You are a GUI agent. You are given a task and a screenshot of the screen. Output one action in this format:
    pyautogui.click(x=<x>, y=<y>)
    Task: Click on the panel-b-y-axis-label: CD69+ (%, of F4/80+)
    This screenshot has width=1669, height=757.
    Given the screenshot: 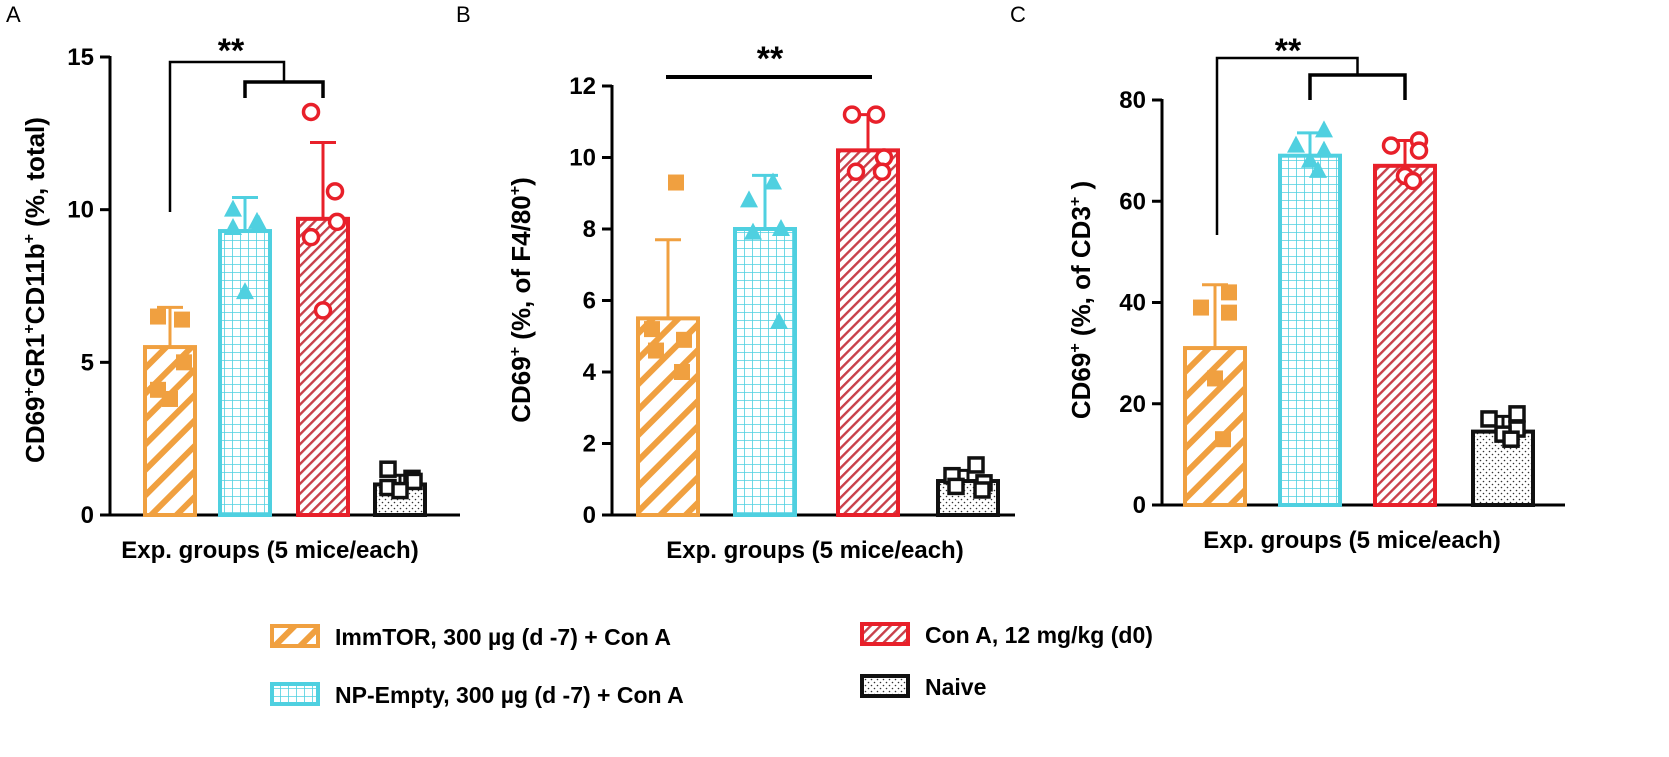 What is the action you would take?
    pyautogui.click(x=521, y=300)
    